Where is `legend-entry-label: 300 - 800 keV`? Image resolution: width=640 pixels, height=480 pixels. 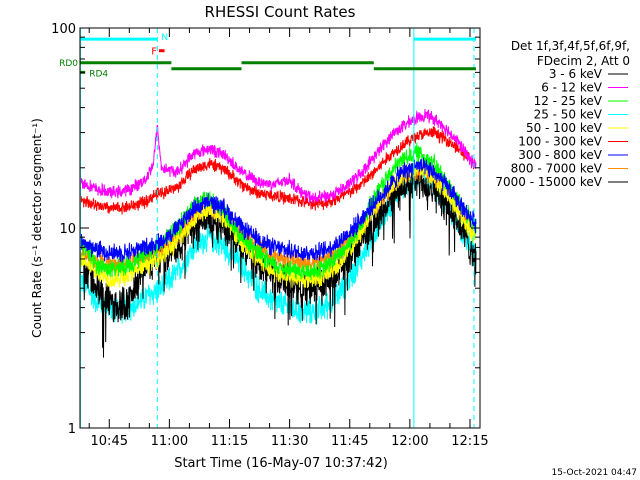 legend-entry-label: 300 - 800 keV is located at coordinates (560, 155).